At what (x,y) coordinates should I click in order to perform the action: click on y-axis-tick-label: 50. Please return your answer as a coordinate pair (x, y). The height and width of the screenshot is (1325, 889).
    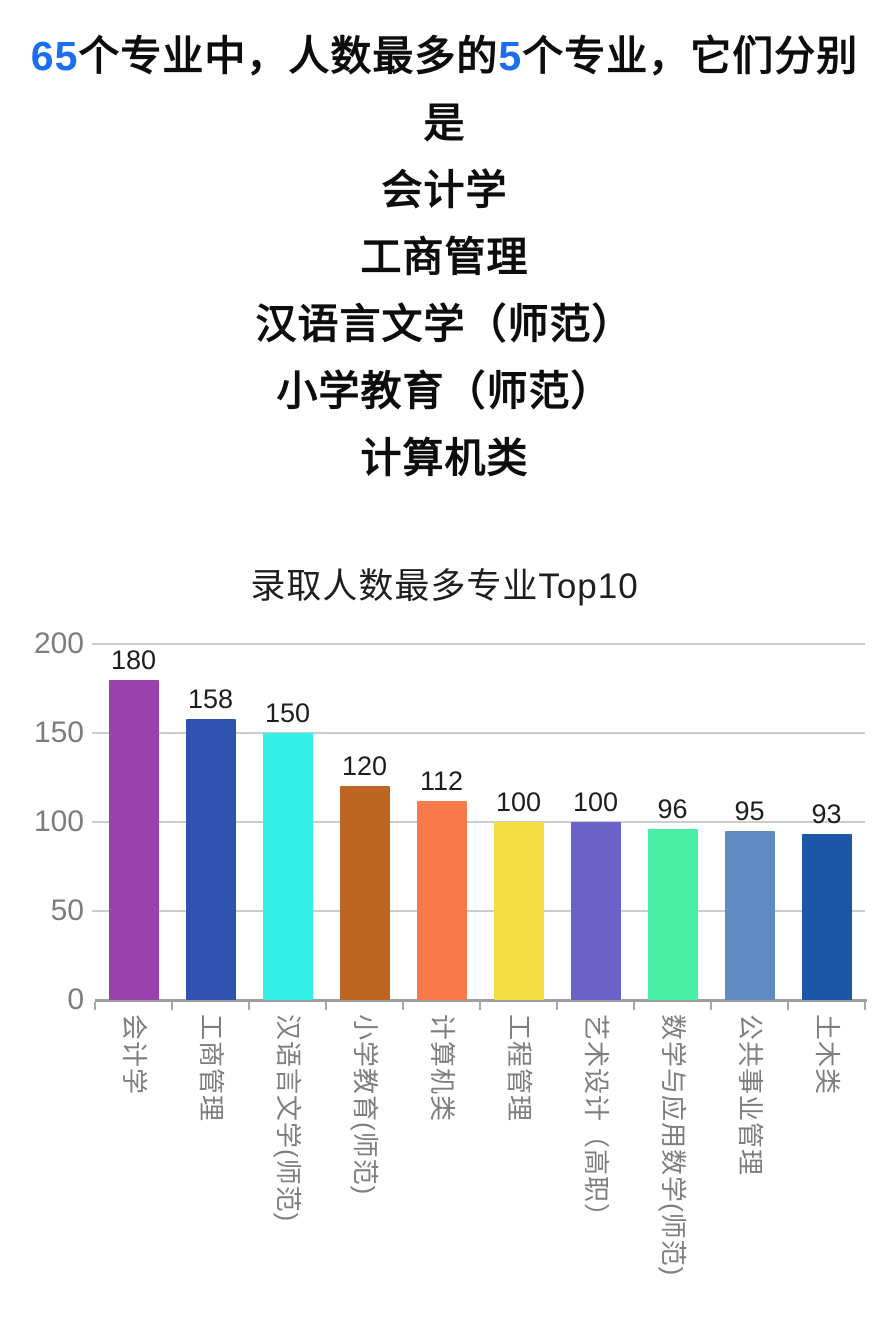
    Looking at the image, I should click on (67, 910).